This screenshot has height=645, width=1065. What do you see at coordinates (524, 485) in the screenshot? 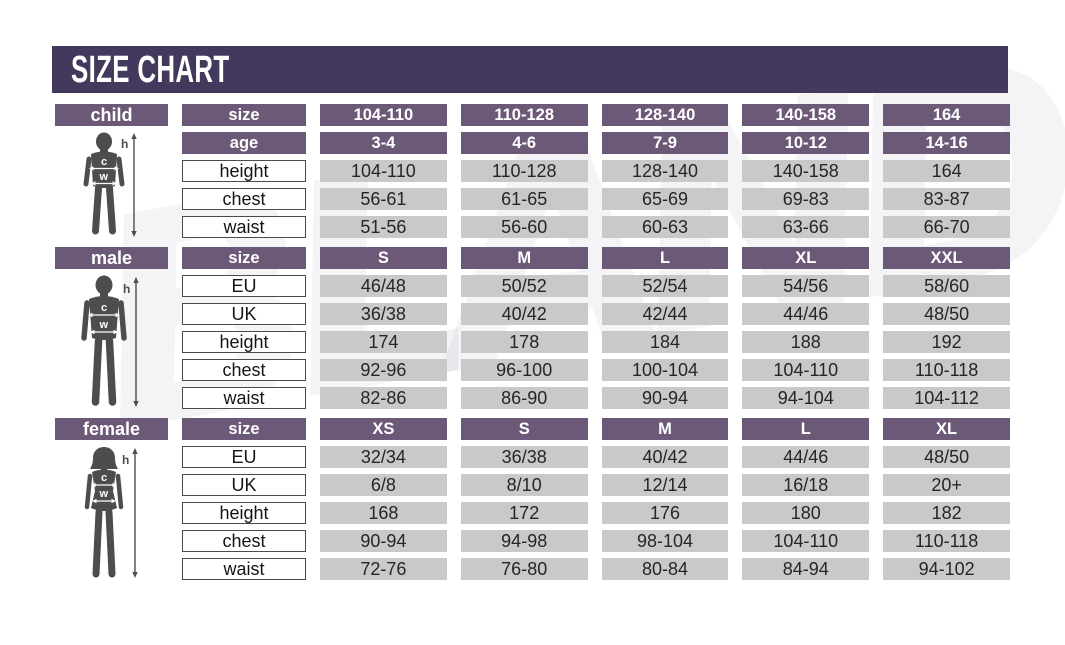
I see `female-uk-value: 8/10` at bounding box center [524, 485].